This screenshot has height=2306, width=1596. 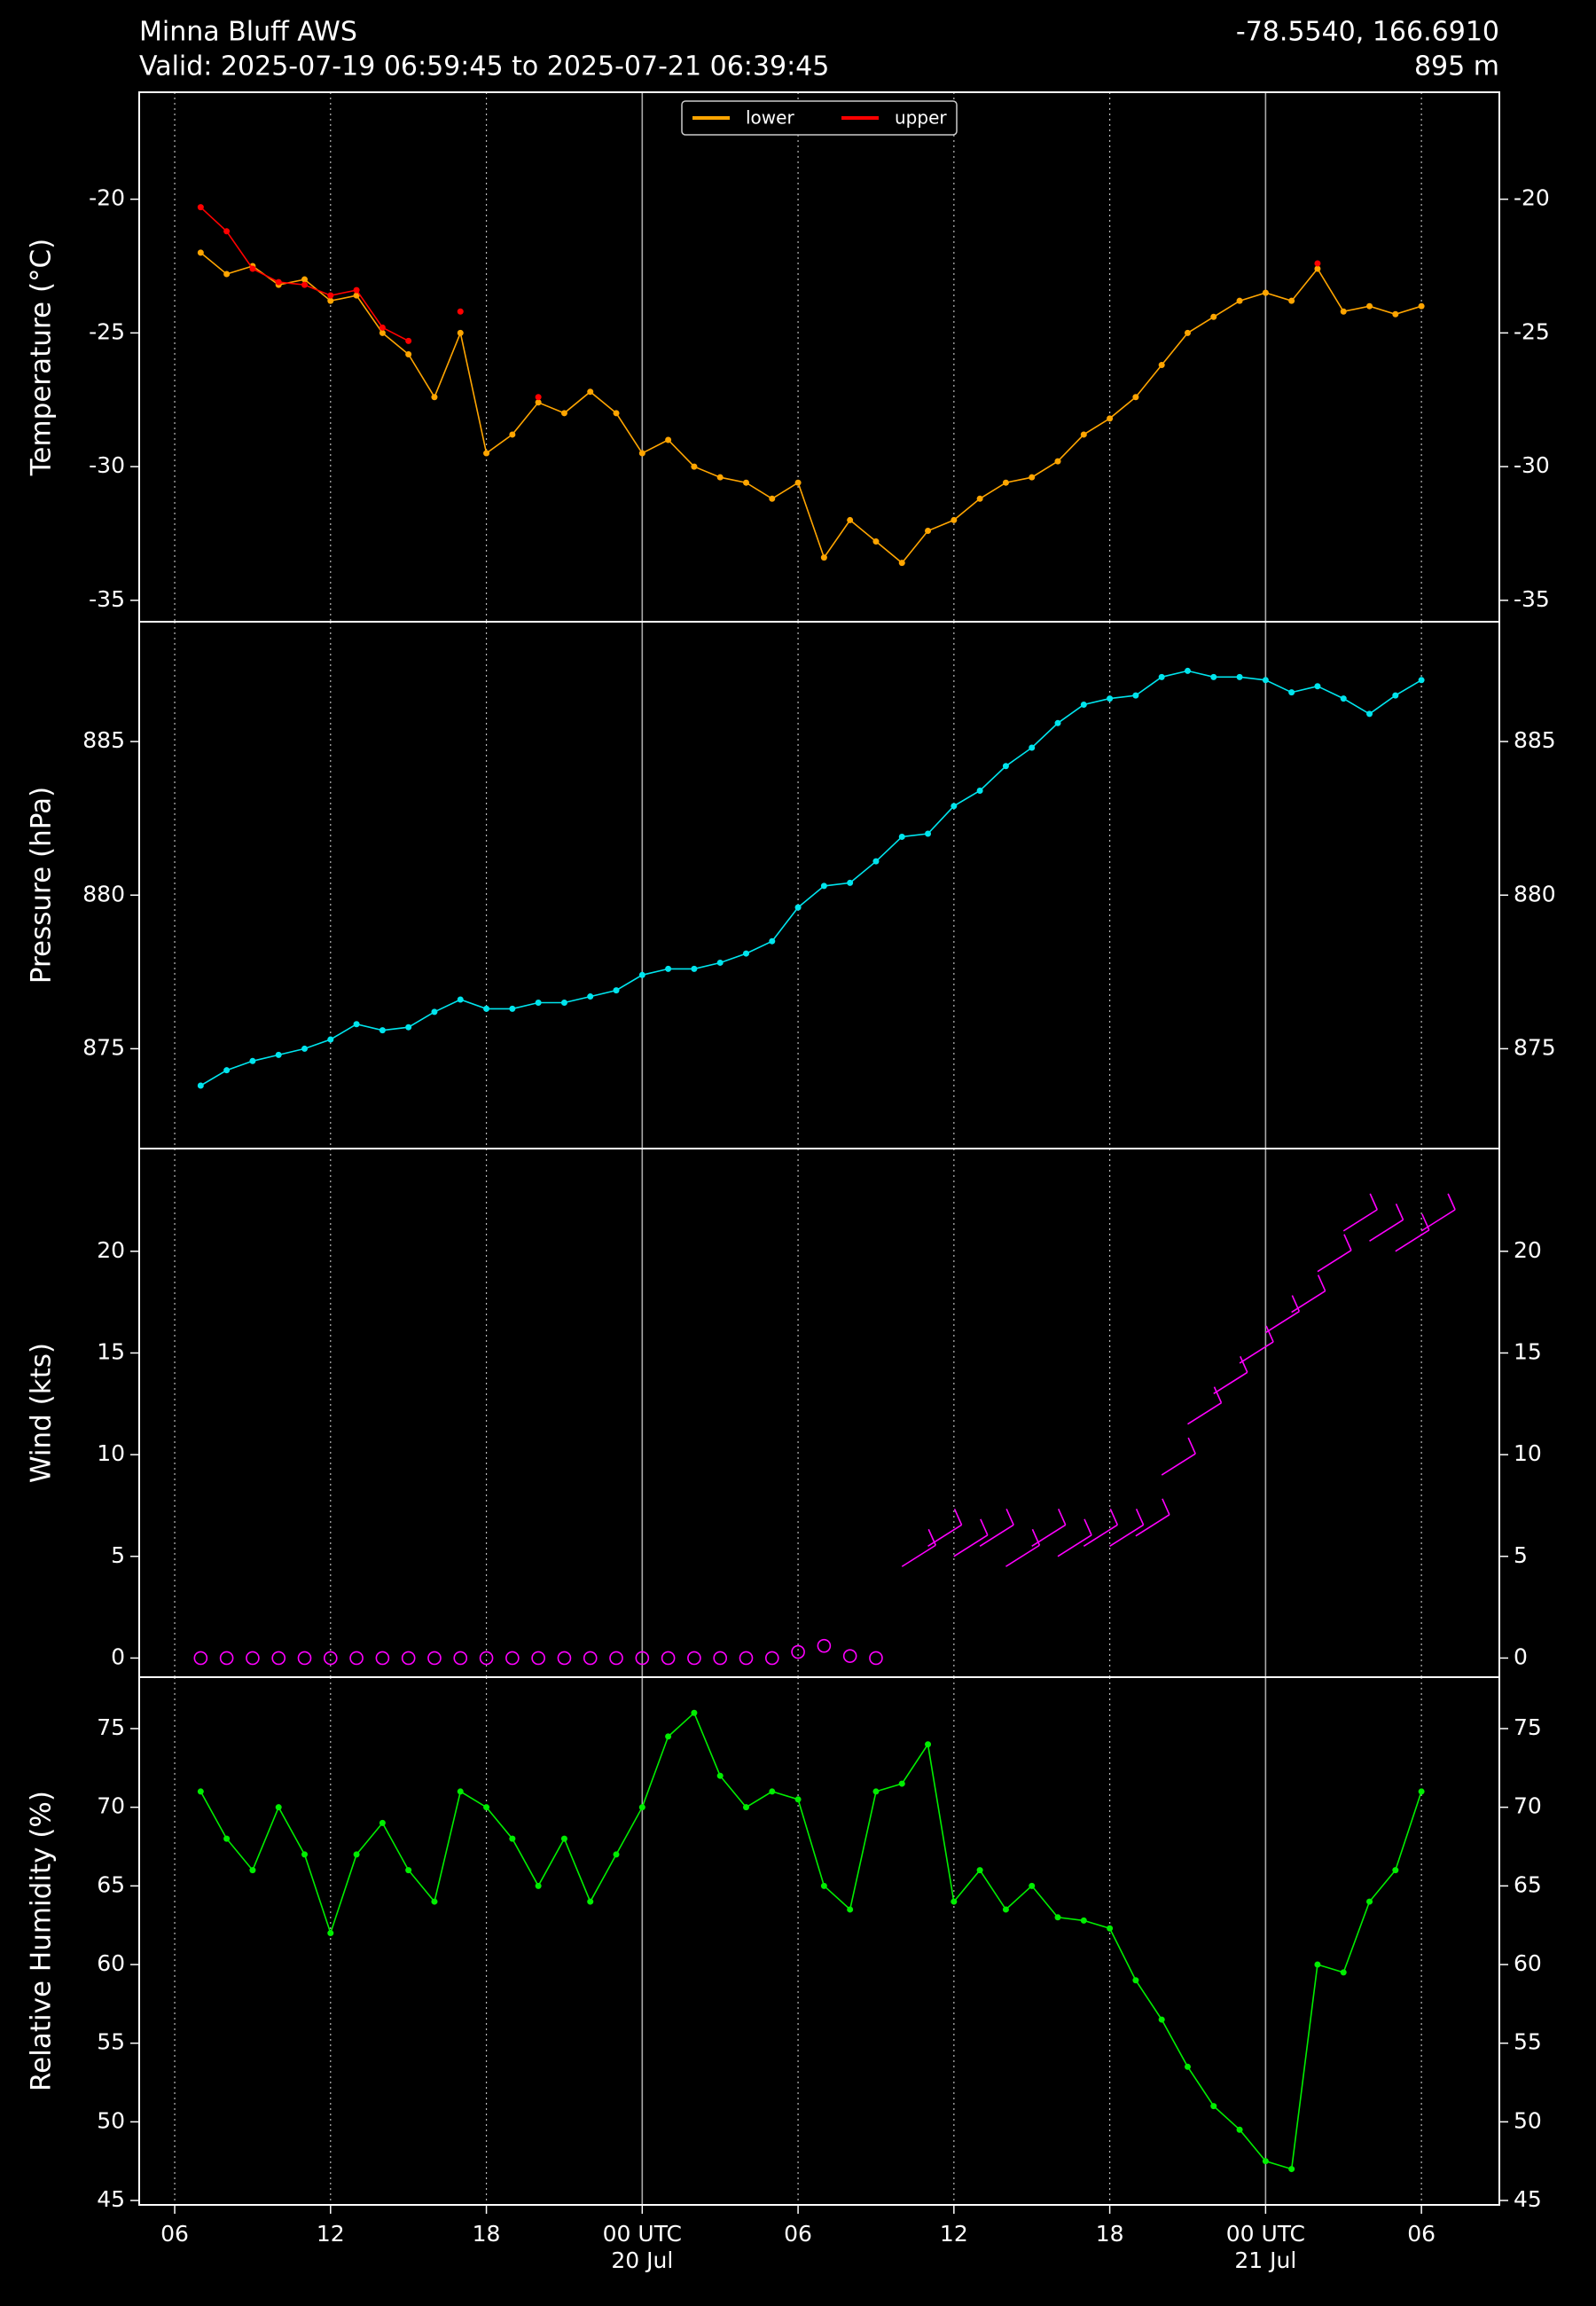 I want to click on legend-label: lower, so click(x=770, y=118).